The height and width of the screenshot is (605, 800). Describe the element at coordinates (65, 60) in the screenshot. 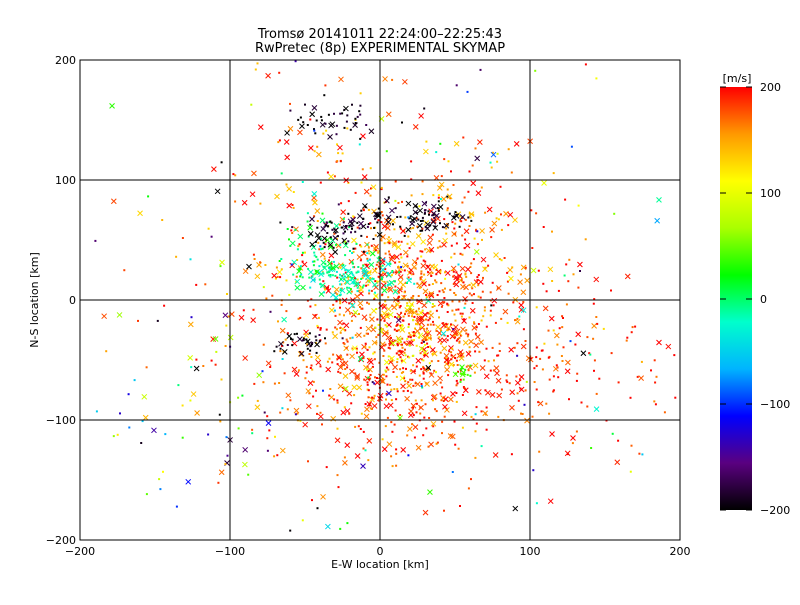

I see `y-tick-label: 200` at that location.